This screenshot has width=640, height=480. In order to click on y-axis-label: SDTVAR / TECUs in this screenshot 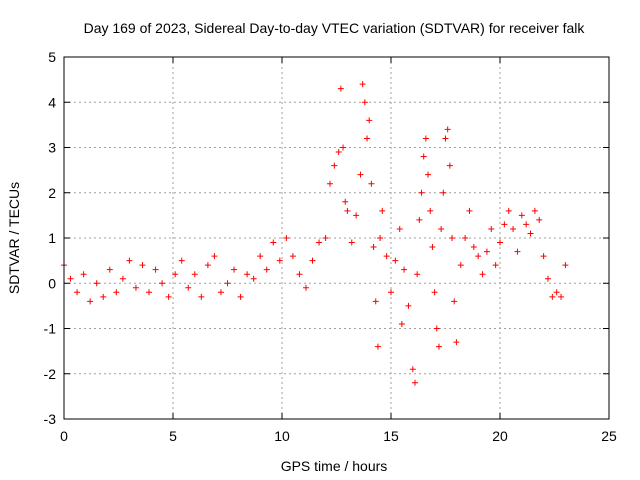, I will do `click(14, 238)`.